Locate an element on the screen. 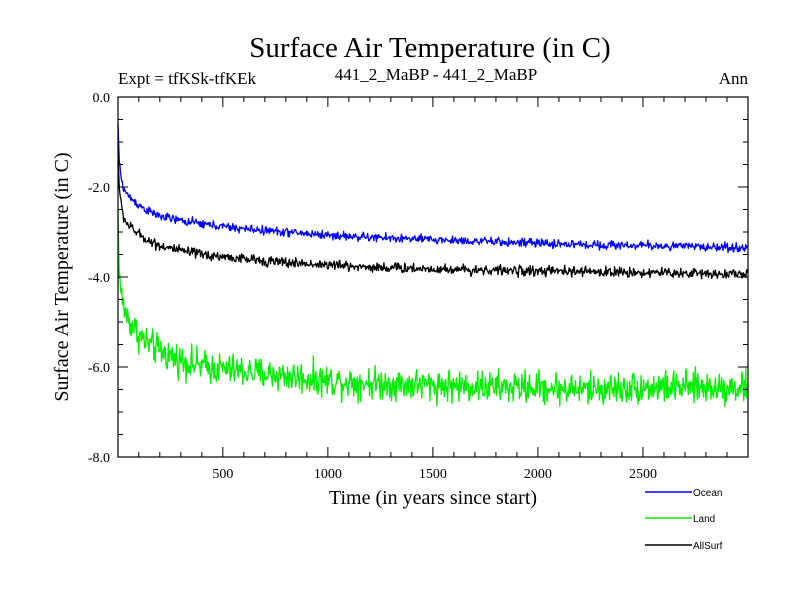 The width and height of the screenshot is (800, 600). x-axis-label: Time (in years since start) is located at coordinates (433, 498).